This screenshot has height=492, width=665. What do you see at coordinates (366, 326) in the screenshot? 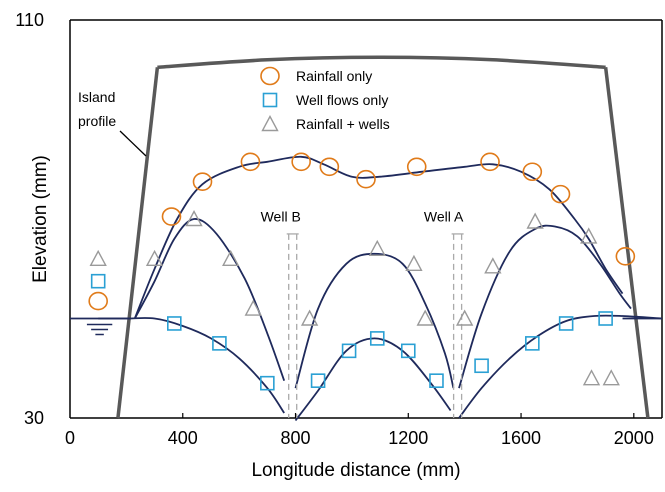
I see `water-level-layer` at bounding box center [366, 326].